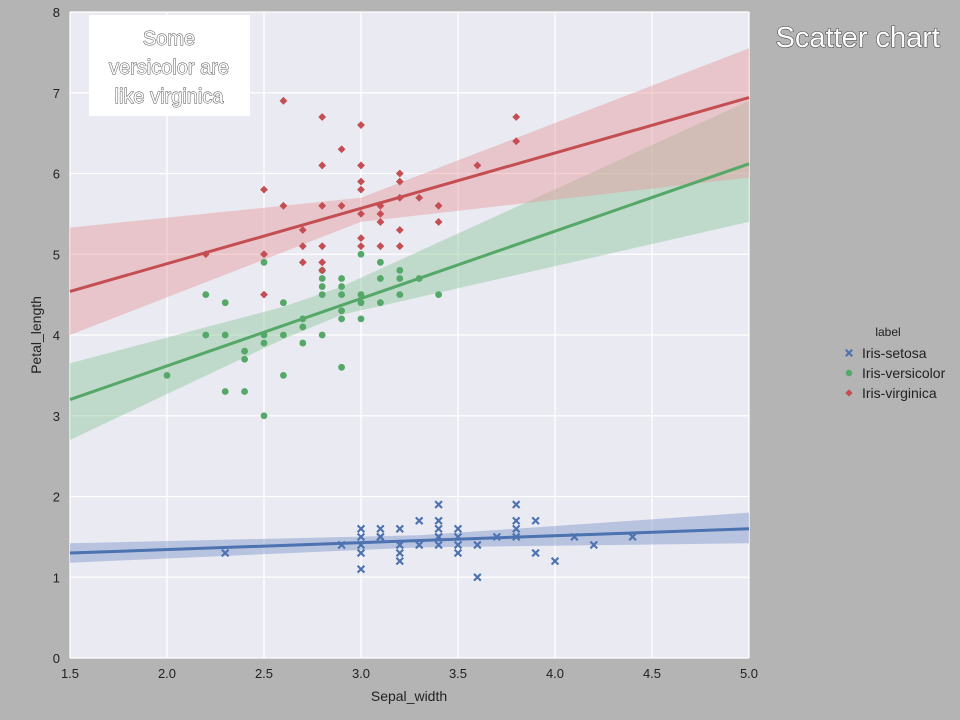 Image resolution: width=960 pixels, height=720 pixels. What do you see at coordinates (302, 335) in the screenshot?
I see `points-iris-versicolor` at bounding box center [302, 335].